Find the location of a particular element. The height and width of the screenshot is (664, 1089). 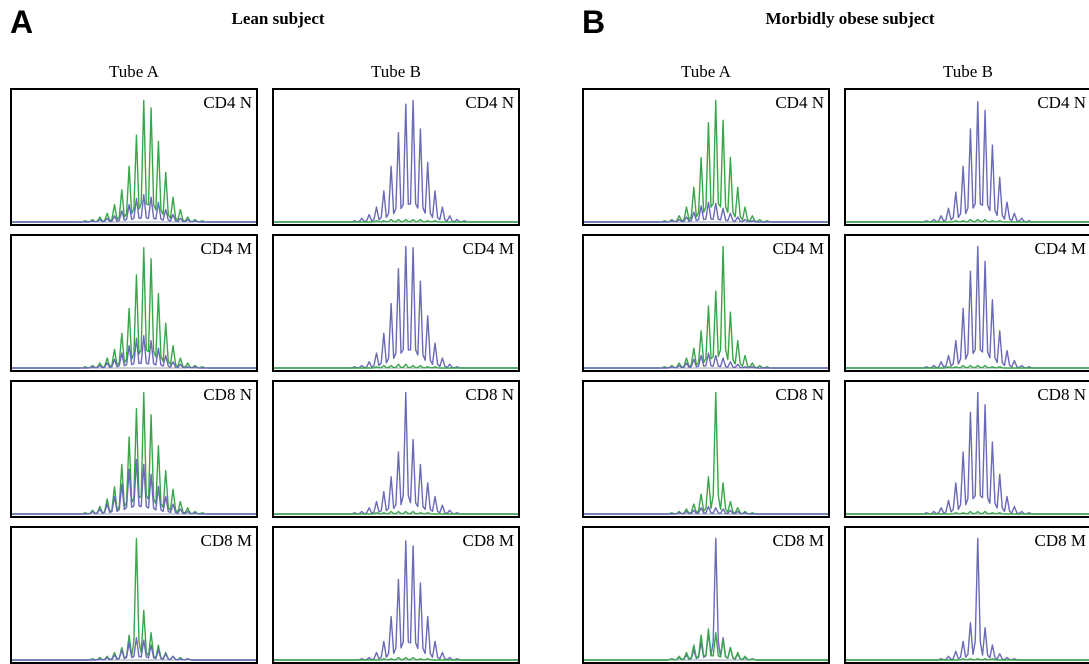

panel-title-b: Morbidly obese subject is located at coordinates (850, 18).